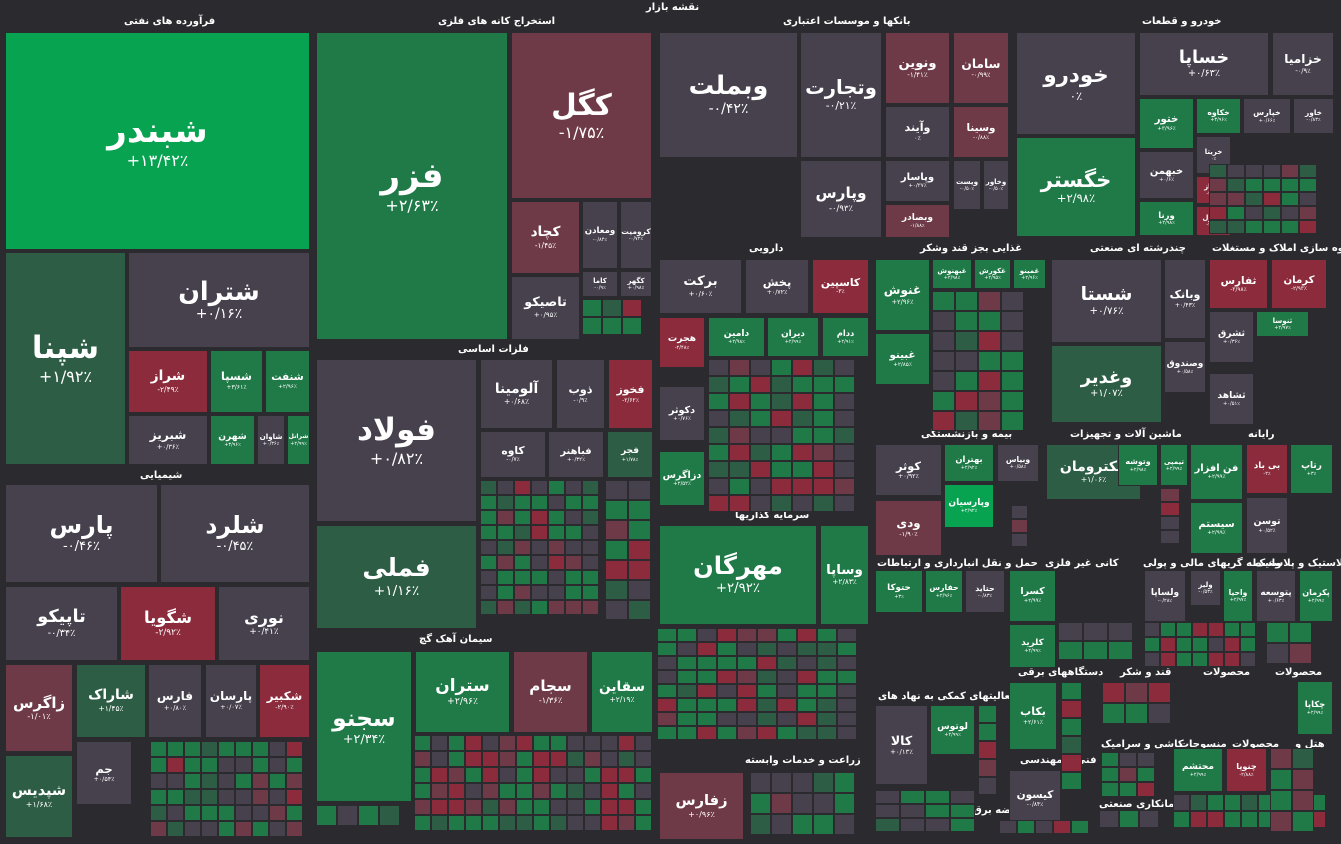  Describe the element at coordinates (1315, 708) in the screenshot. I see `stock-tile: چکاپا +۲/۹۹٪` at that location.